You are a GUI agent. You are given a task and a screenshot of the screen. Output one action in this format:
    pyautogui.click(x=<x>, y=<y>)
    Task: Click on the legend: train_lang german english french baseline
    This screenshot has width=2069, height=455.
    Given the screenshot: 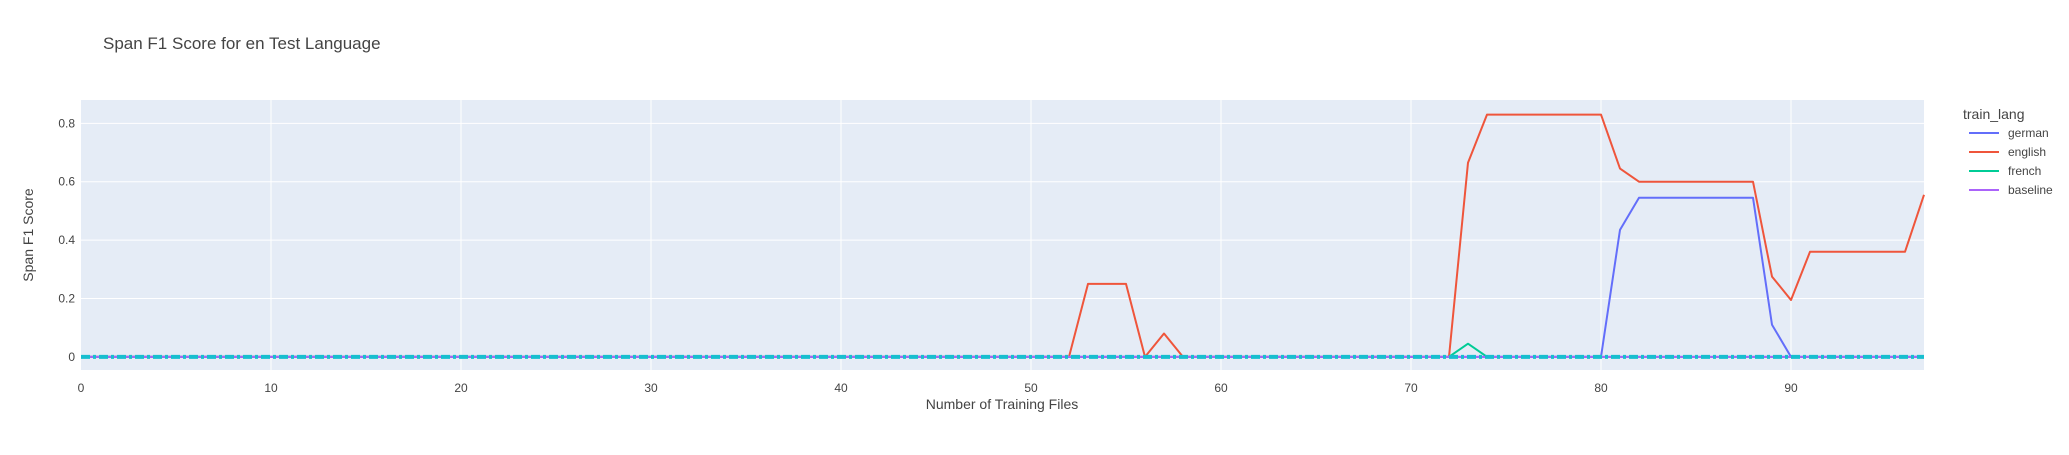 What is the action you would take?
    pyautogui.click(x=2008, y=151)
    